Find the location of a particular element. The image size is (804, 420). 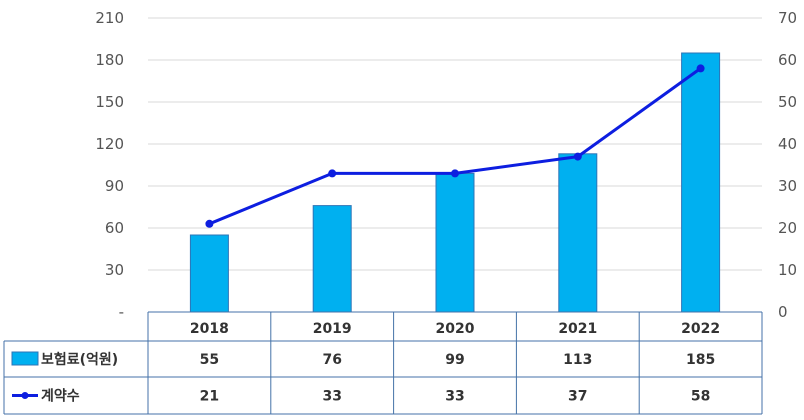

category-label: 2018 is located at coordinates (209, 329).